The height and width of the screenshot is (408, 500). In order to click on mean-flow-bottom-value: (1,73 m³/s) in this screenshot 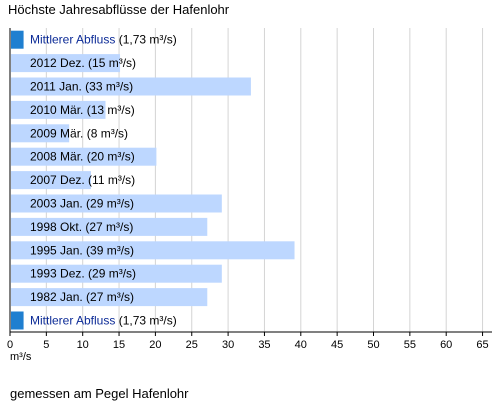, I will do `click(145, 321)`.